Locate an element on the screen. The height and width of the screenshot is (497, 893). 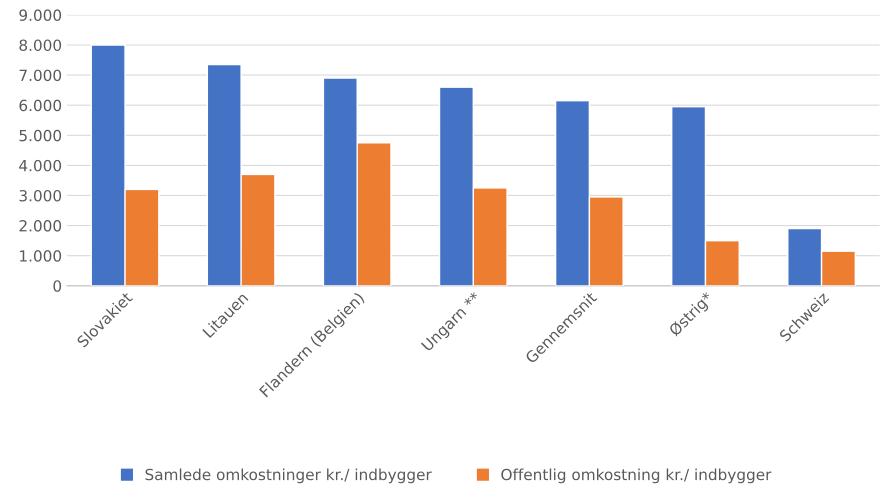
y-tick-label: 2.000 is located at coordinates (40, 226).